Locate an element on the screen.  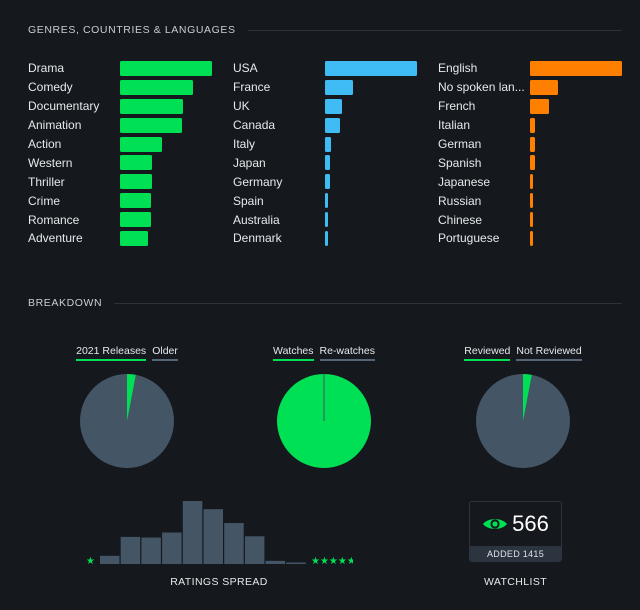
bar-row-adventure: Adventure is located at coordinates (128, 238).